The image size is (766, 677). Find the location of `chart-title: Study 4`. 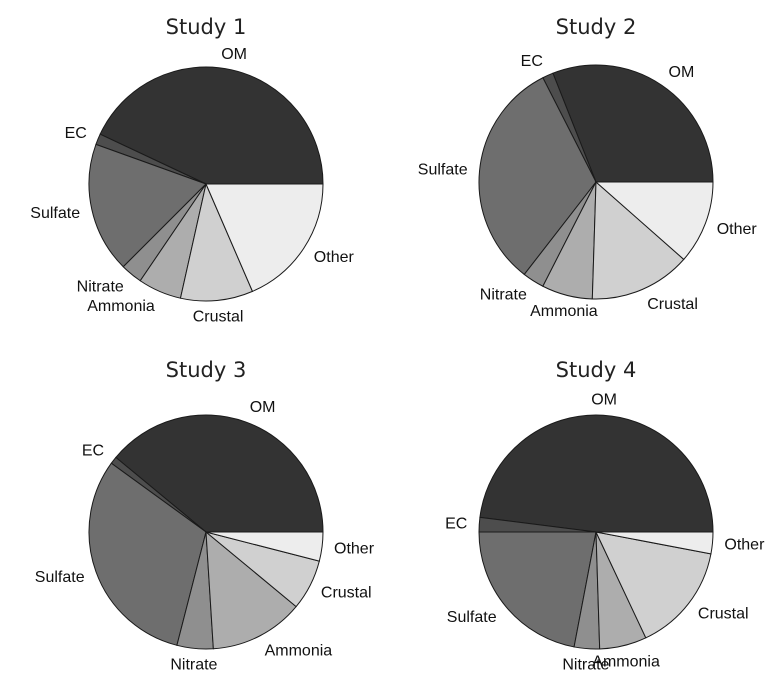

chart-title: Study 4 is located at coordinates (596, 370).